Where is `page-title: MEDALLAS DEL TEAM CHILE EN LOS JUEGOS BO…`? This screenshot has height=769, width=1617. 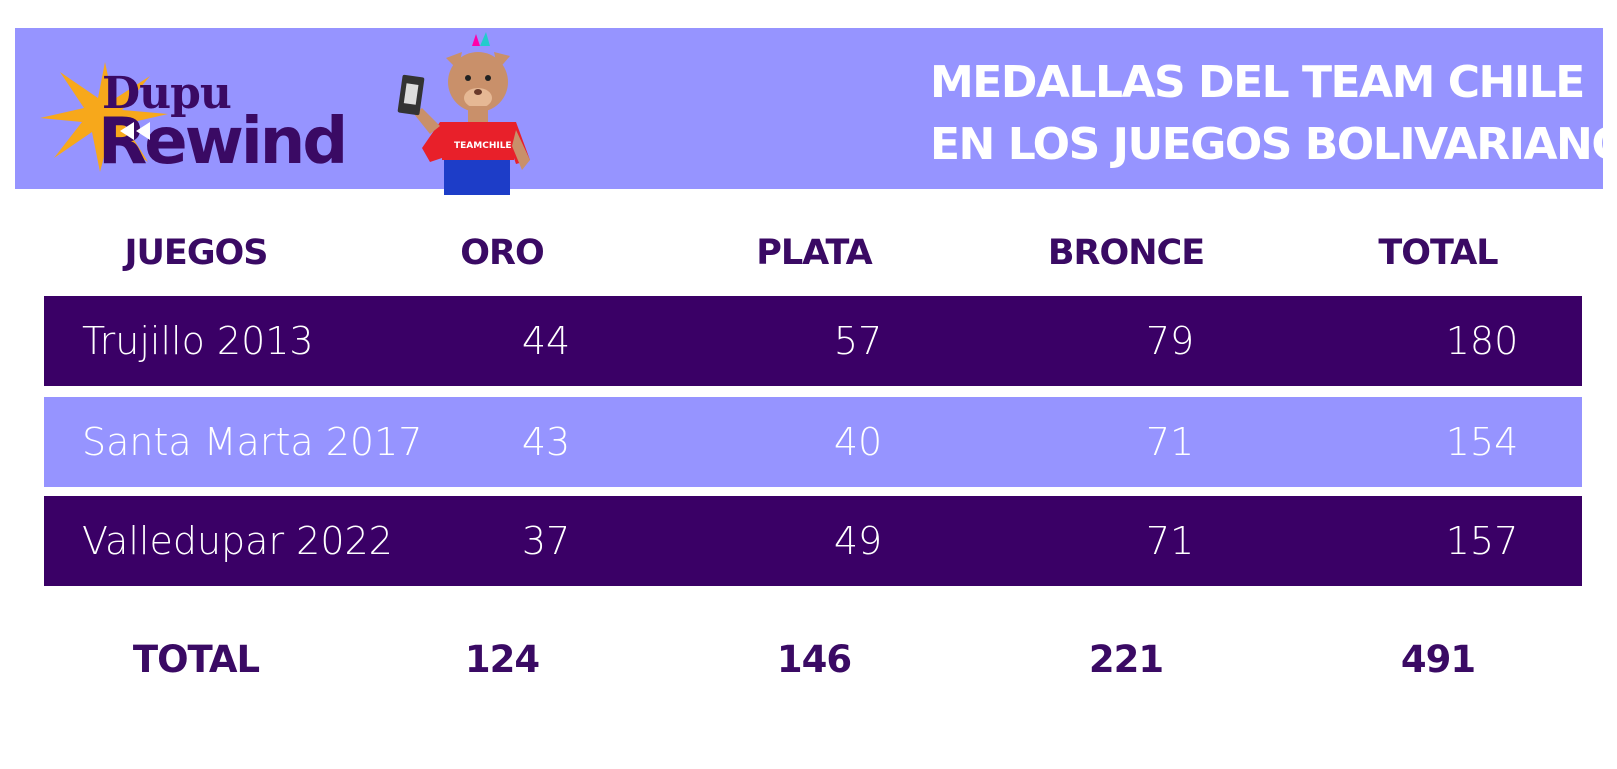
page-title: MEDALLAS DEL TEAM CHILE EN LOS JUEGOS BO… is located at coordinates (1273, 114).